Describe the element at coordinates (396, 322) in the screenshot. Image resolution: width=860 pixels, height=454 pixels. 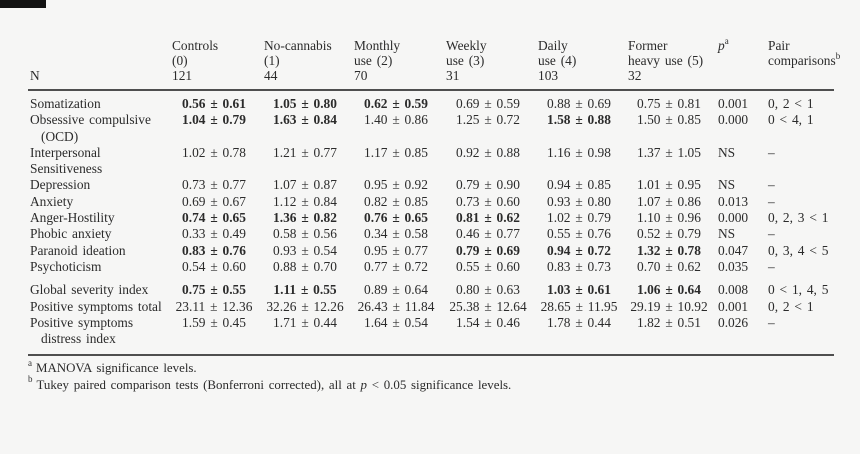
I see `value-cell: 1.64 ± 0.54` at that location.